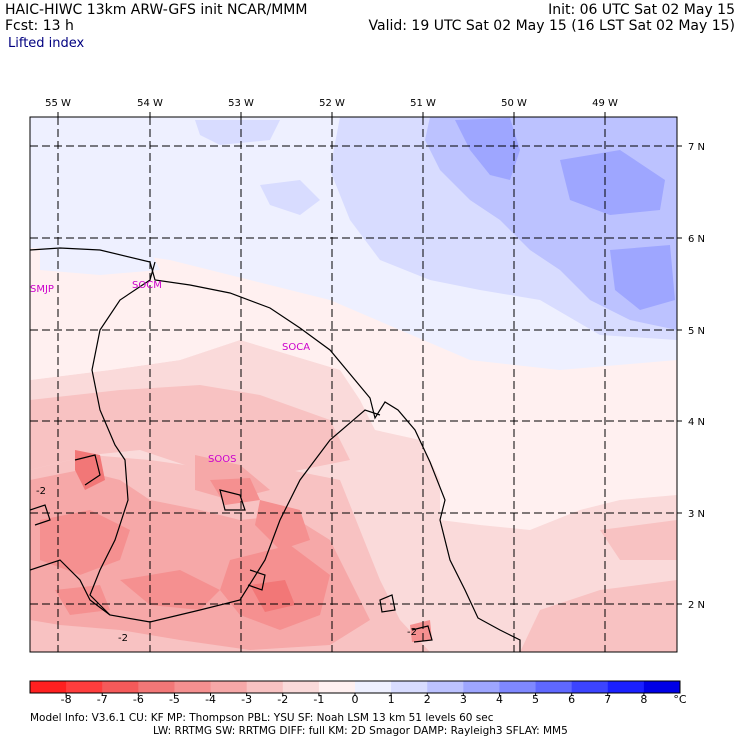 This screenshot has height=740, width=740. Describe the element at coordinates (572, 699) in the screenshot. I see `colorbar-tick-label: 6` at that location.